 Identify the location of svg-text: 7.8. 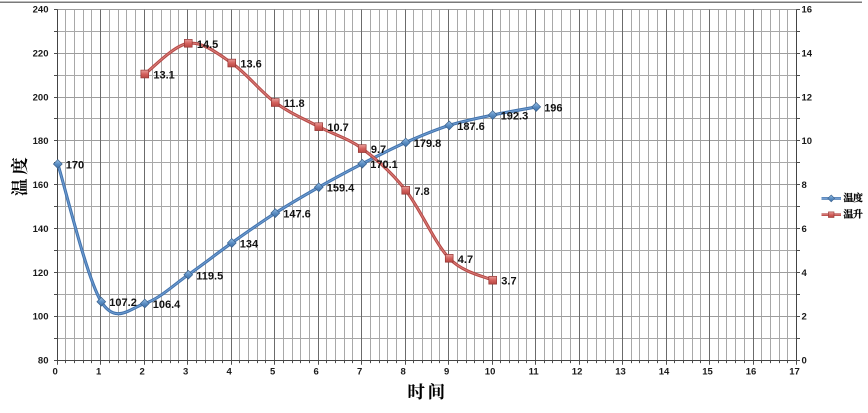
(421, 192).